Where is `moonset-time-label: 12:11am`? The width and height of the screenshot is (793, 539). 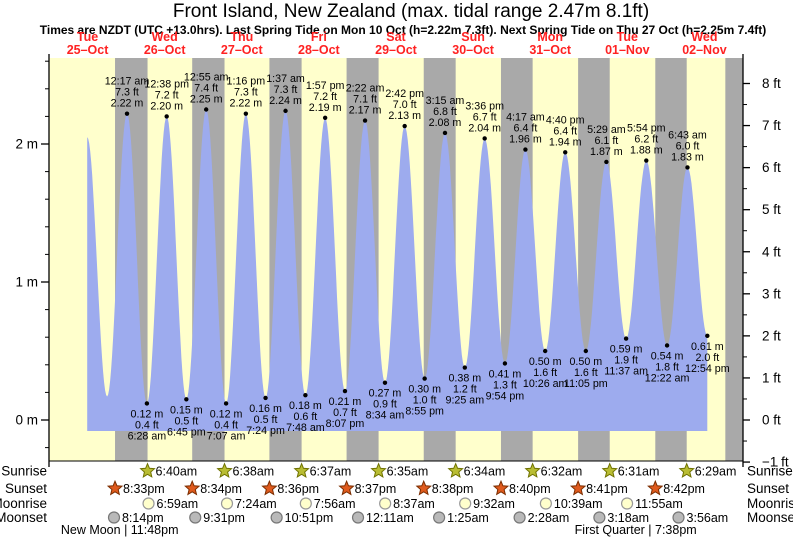
moonset-time-label: 12:11am is located at coordinates (390, 518).